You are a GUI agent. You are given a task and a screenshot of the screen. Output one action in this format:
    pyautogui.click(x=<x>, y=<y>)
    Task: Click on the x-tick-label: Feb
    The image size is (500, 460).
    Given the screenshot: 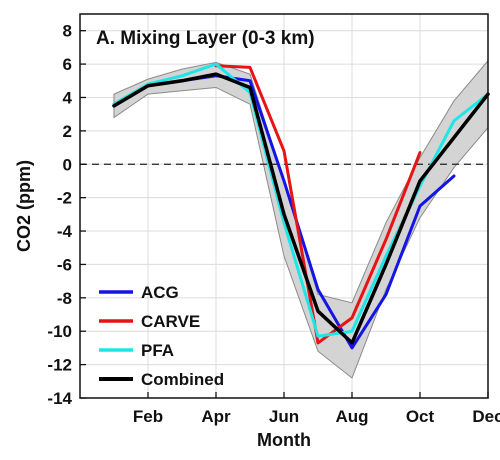 What is the action you would take?
    pyautogui.click(x=148, y=416)
    